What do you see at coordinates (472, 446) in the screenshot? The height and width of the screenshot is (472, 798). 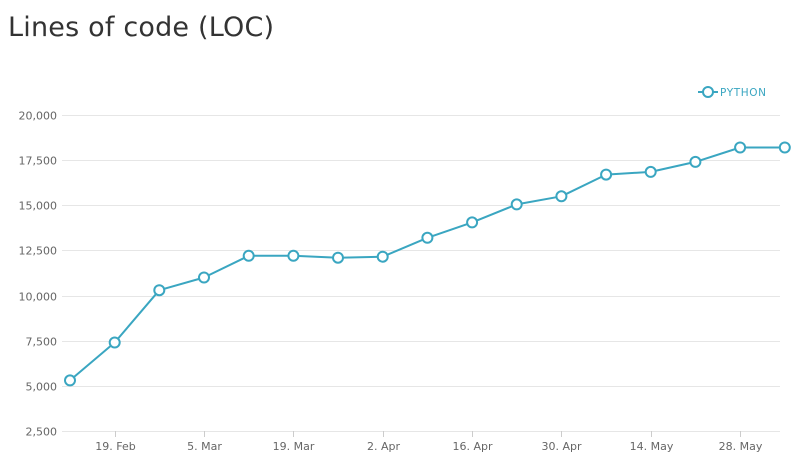 I see `x-tick-label: 16. Apr` at bounding box center [472, 446].